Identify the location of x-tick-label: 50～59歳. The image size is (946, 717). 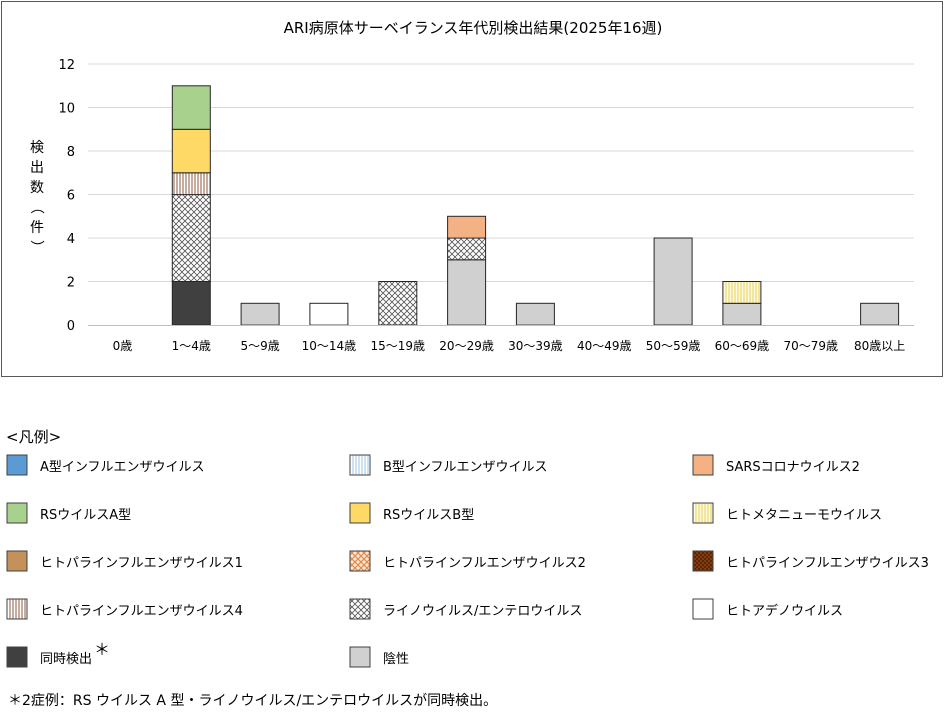
(673, 346).